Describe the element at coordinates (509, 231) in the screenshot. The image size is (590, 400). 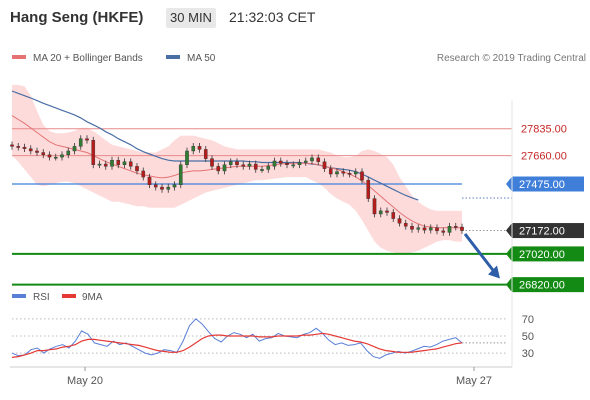
I see `current-price-label-pointer` at that location.